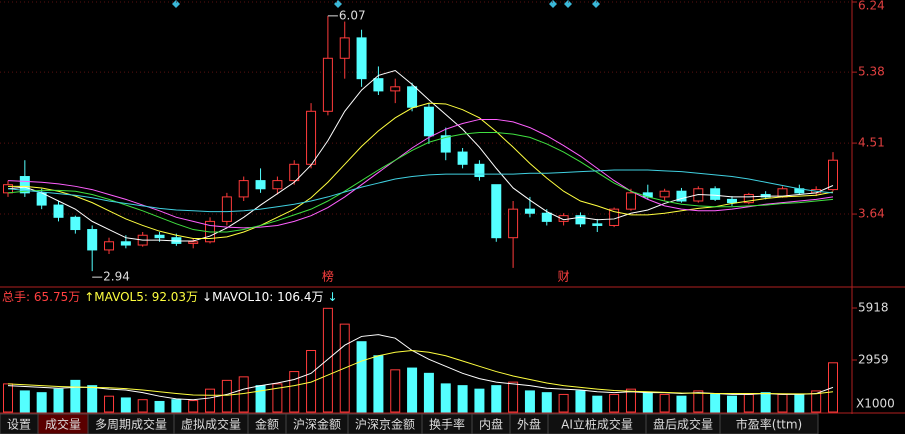 The image size is (905, 434). Describe the element at coordinates (871, 72) in the screenshot. I see `y-tick-label: 5.38` at that location.